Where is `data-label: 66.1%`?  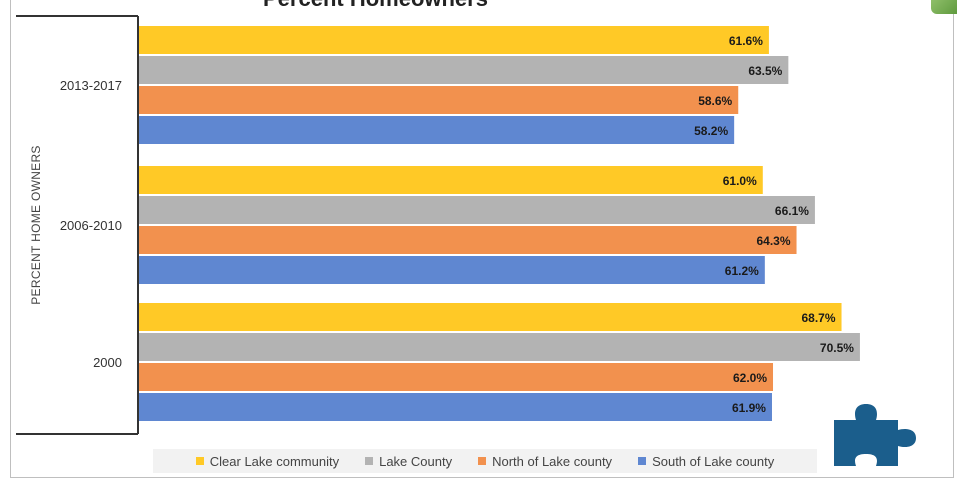 data-label: 66.1% is located at coordinates (792, 211).